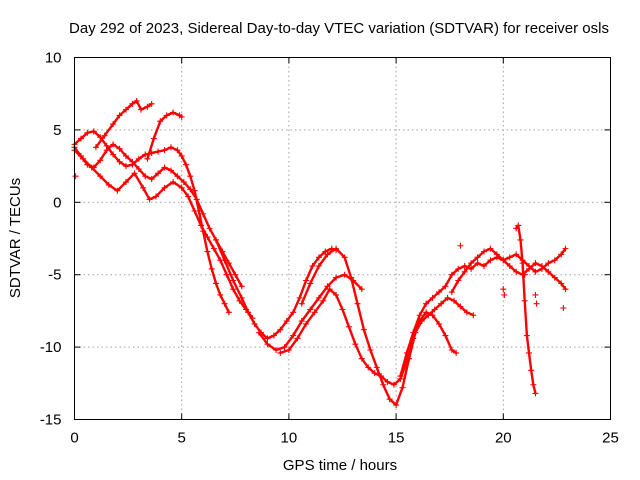 The height and width of the screenshot is (480, 640). I want to click on y-tick-label: 5, so click(57, 130).